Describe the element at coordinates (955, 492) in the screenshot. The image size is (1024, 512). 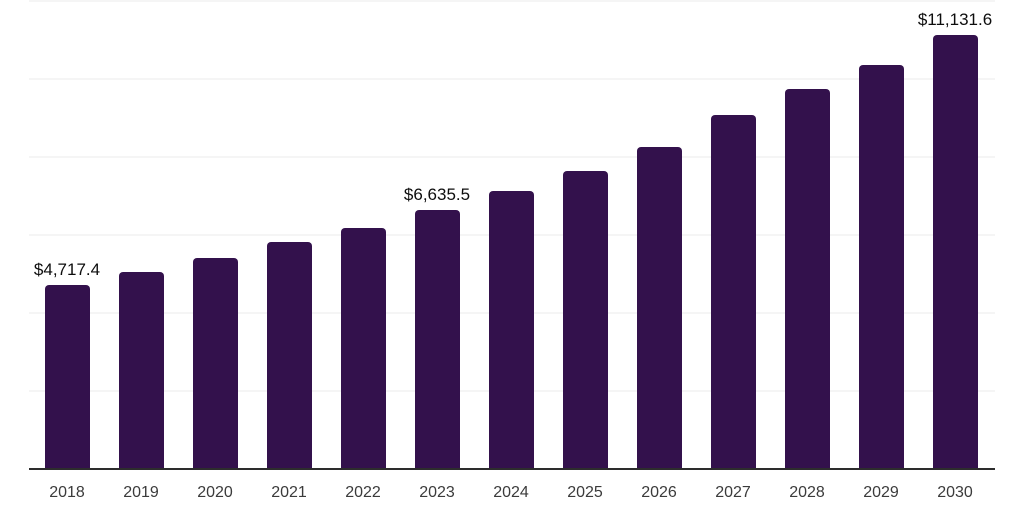
I see `x-tick-2030: 2030` at that location.